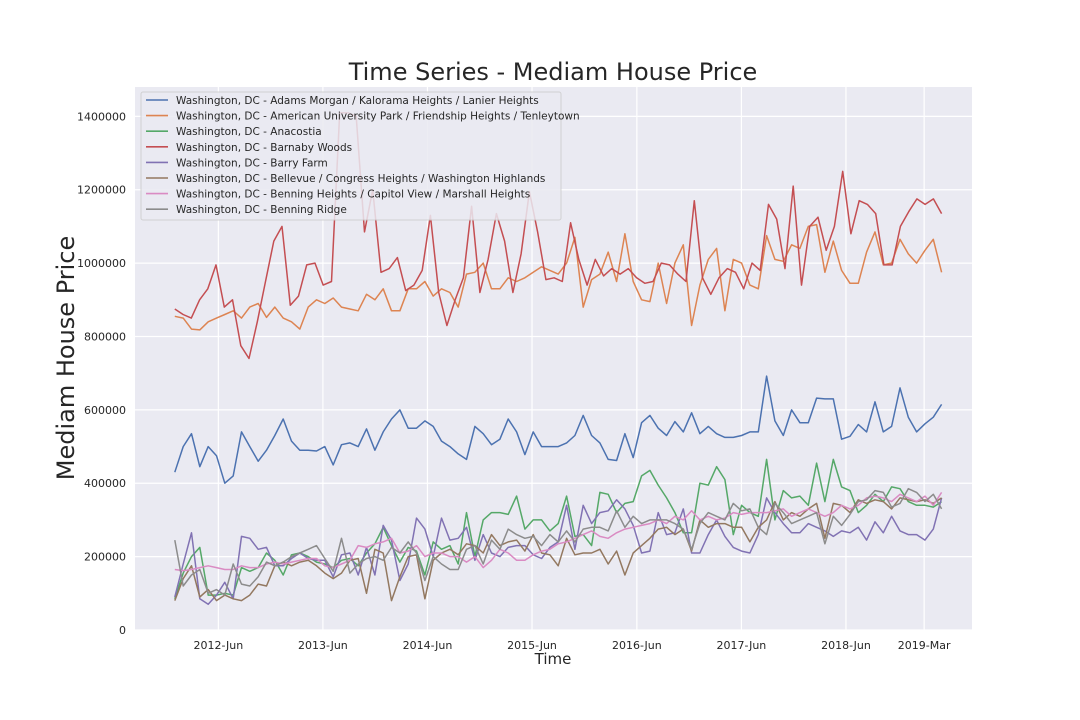  Describe the element at coordinates (553, 72) in the screenshot. I see `chart-title: Time Series - Mediam House Price` at that location.